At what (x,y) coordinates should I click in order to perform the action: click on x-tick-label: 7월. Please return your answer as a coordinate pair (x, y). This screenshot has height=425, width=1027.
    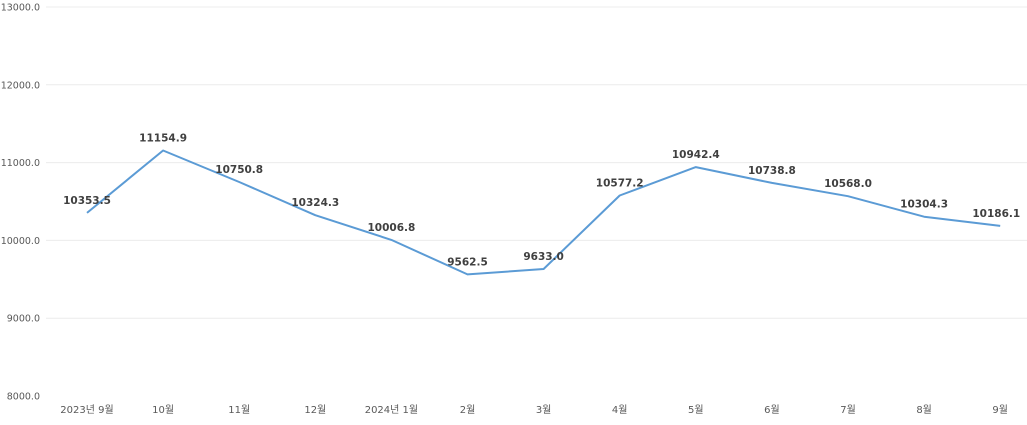
    Looking at the image, I should click on (848, 410).